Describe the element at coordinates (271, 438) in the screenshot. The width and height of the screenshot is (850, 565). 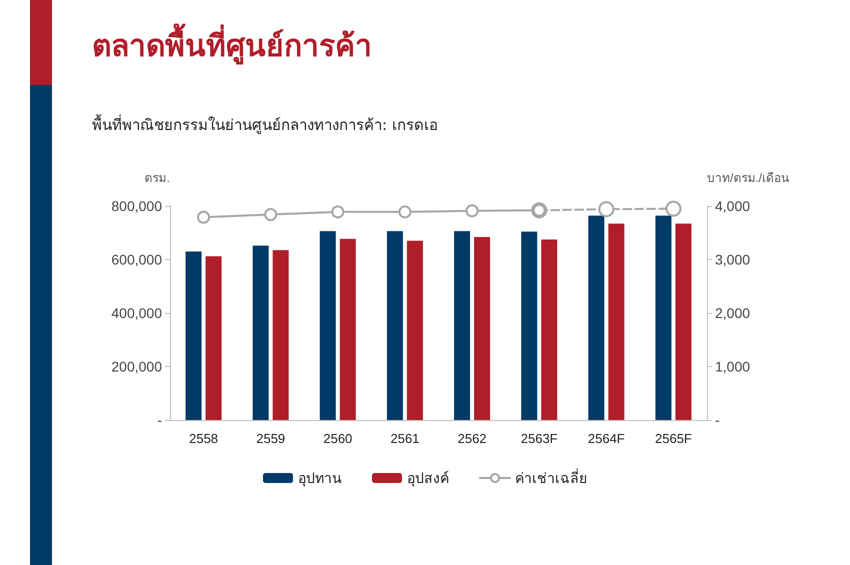
I see `x-tick-label: 2559` at that location.